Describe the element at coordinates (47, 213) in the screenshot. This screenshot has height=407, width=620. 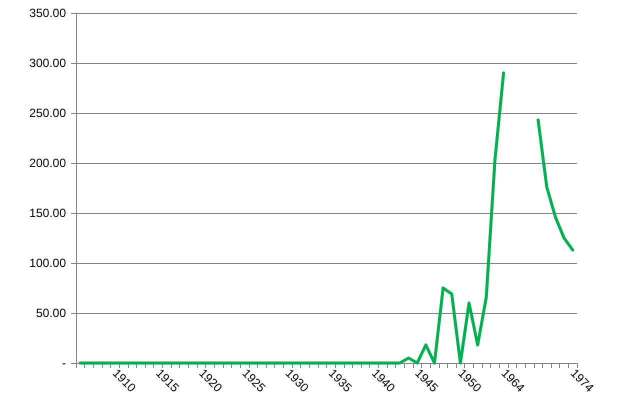
I see `y-tick-label: 150.00` at that location.